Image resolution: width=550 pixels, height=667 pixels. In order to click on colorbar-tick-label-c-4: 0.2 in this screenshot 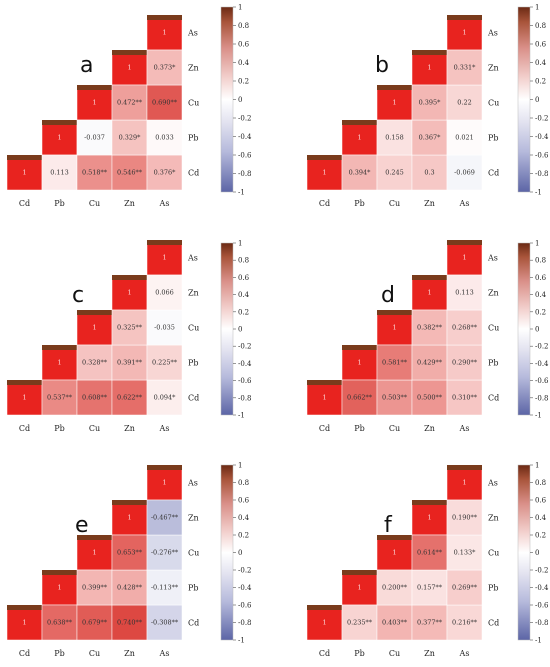, I will do `click(243, 312)`.